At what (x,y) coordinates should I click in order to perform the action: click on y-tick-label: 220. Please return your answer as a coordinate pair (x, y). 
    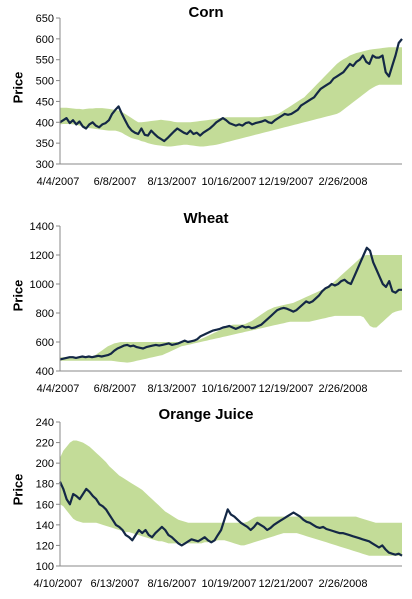
    Looking at the image, I should click on (45, 444).